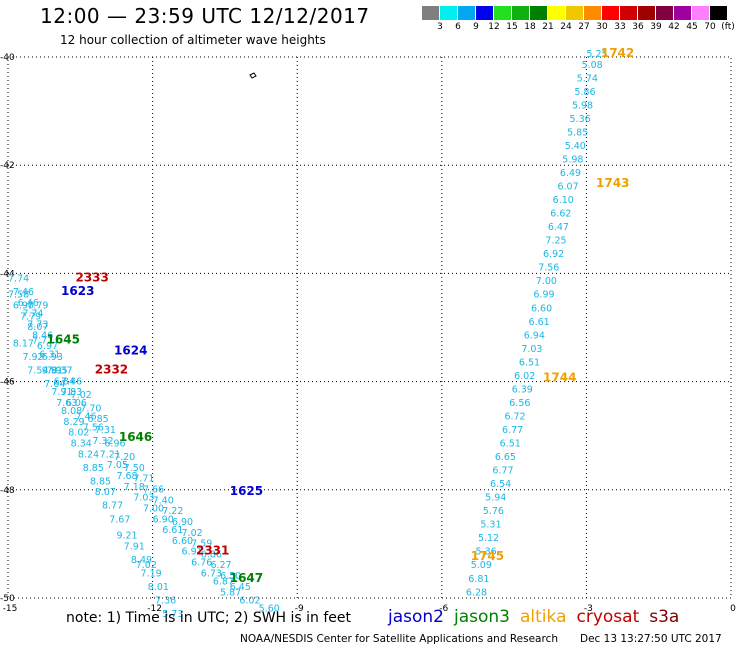  I want to click on x-tick-label: -3, so click(588, 609).